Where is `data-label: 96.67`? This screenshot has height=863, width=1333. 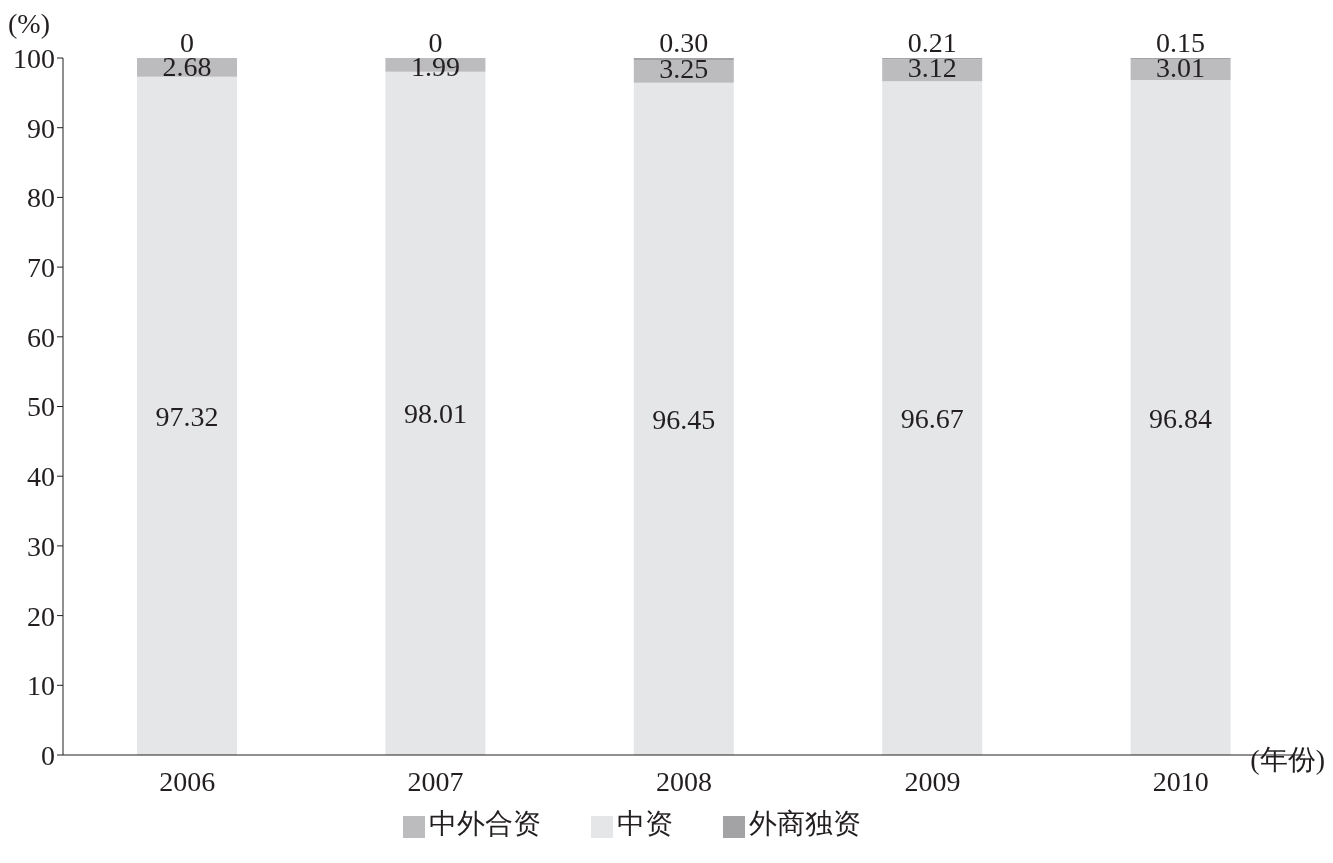 data-label: 96.67 is located at coordinates (932, 419).